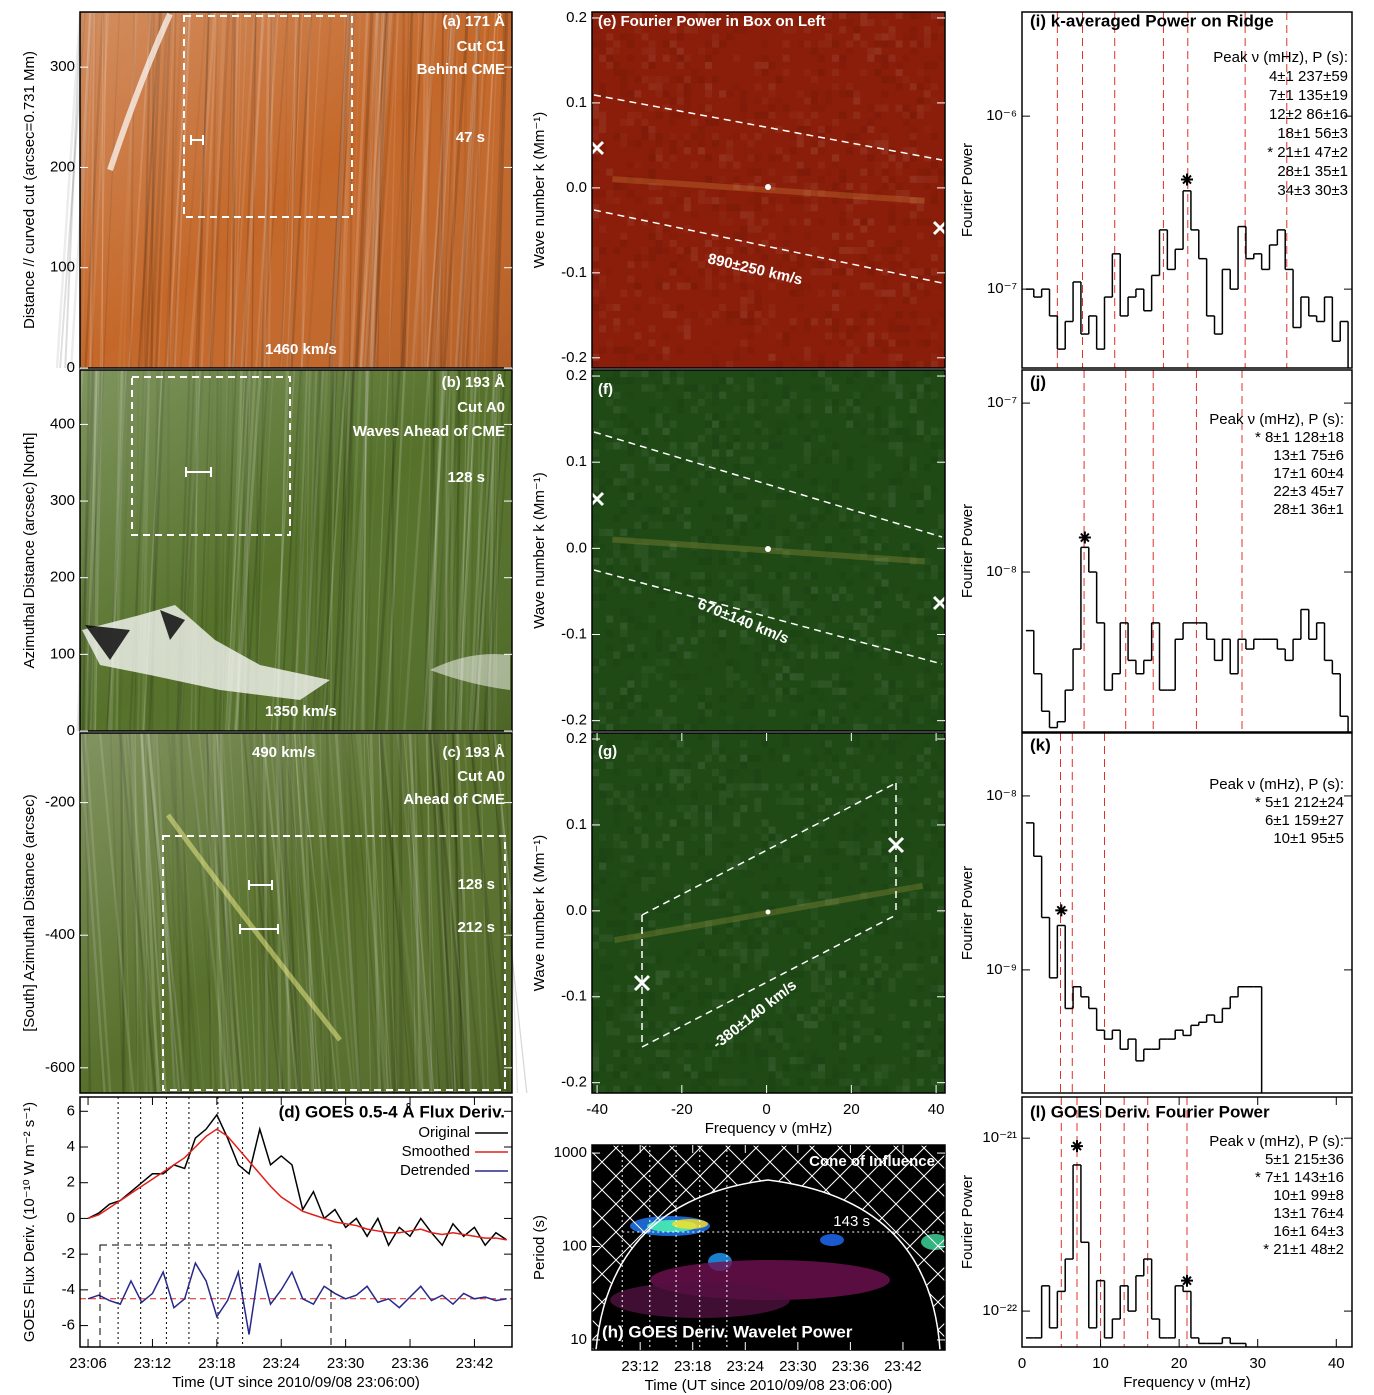  What do you see at coordinates (392, 1111) in the screenshot?
I see `panel-title: (d) GOES 0.5-4 Å Flux Deriv.` at bounding box center [392, 1111].